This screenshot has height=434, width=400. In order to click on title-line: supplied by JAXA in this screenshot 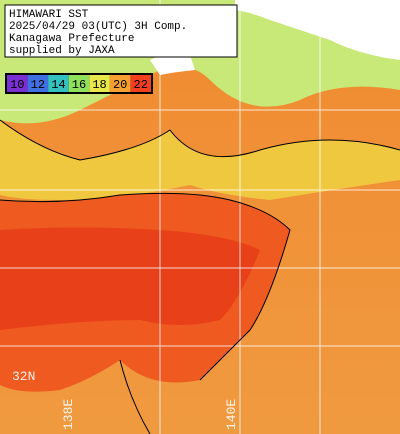, I will do `click(62, 51)`.